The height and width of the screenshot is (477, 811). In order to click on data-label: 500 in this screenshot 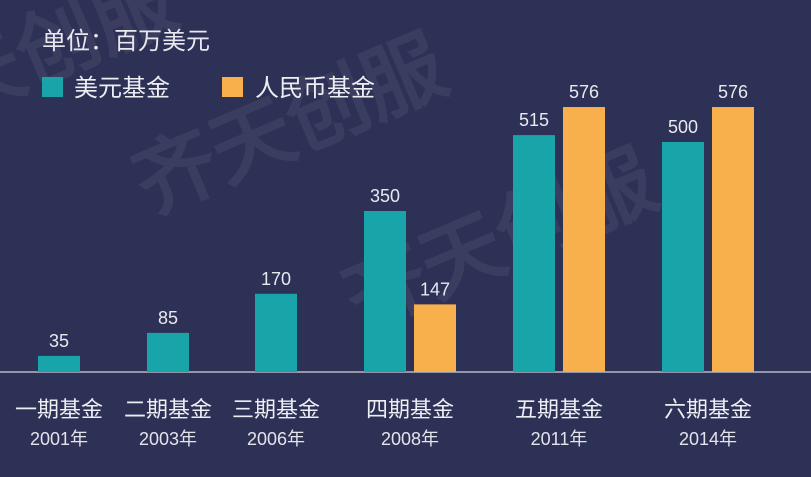, I will do `click(683, 127)`.